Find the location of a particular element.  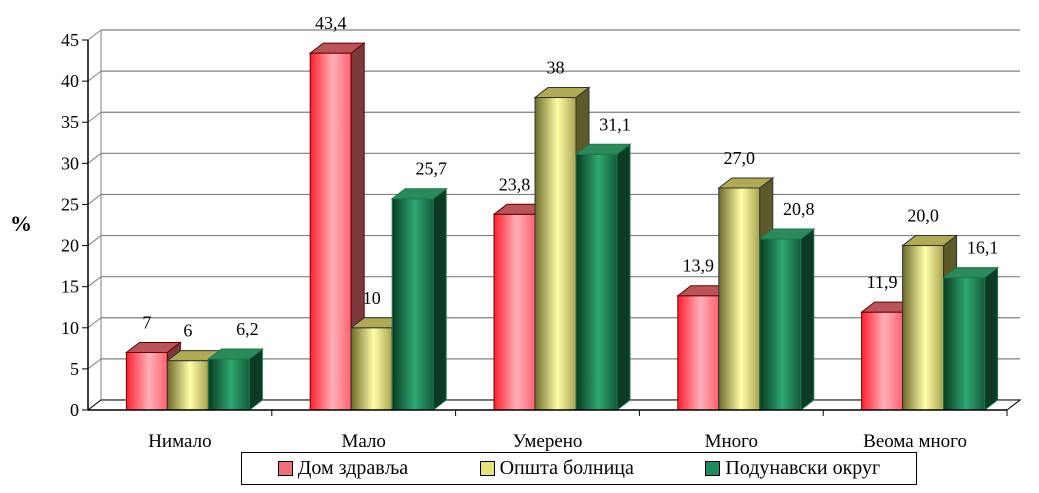

data-label: 20,8 is located at coordinates (799, 209).